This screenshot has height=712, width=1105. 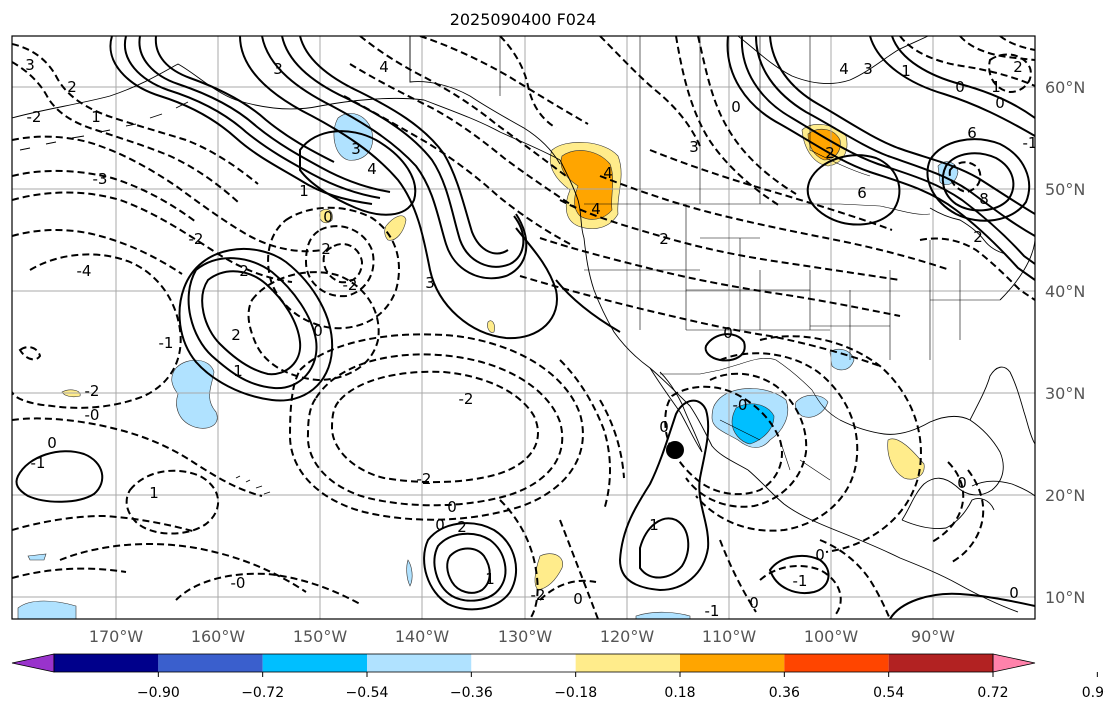 What do you see at coordinates (1065, 87) in the screenshot?
I see `lat-label: 60°N` at bounding box center [1065, 87].